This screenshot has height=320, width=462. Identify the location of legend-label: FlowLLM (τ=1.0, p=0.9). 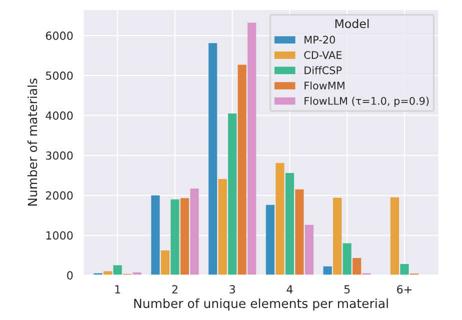
(366, 101).